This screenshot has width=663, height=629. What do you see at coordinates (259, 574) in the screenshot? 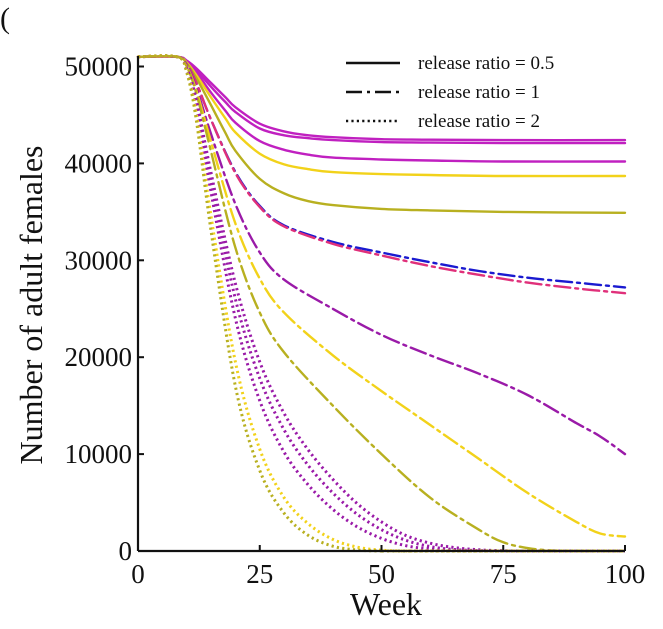
I see `x-tick-label: 25` at bounding box center [259, 574].